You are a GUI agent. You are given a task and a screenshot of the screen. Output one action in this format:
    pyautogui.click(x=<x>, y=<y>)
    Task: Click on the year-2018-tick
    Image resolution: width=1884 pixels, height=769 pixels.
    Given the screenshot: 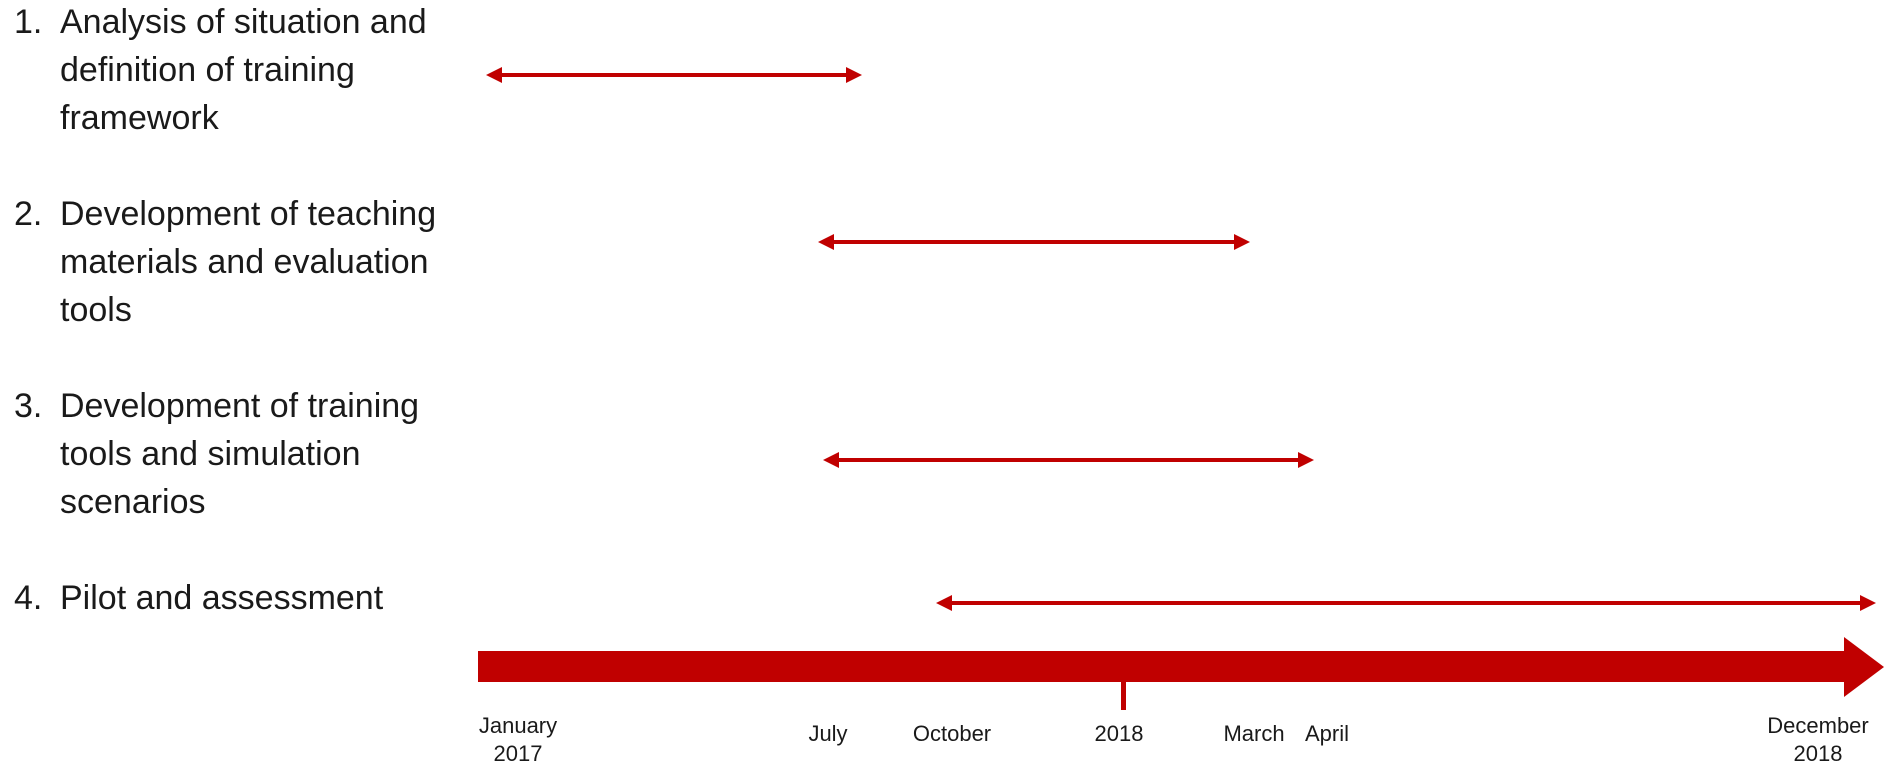 What is the action you would take?
    pyautogui.click(x=1123, y=695)
    